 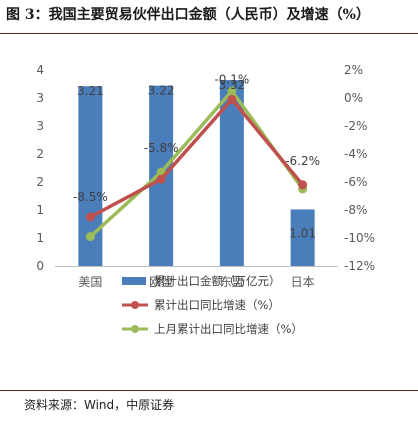 I want to click on legend-swatch-bar, so click(x=134, y=281).